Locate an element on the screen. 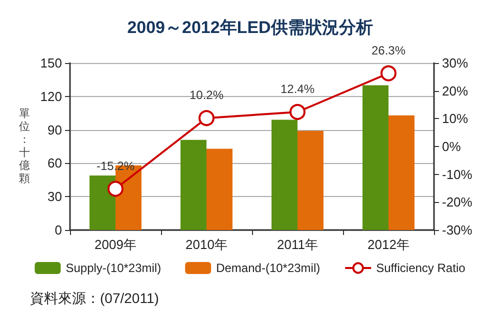 The height and width of the screenshot is (321, 500). y-tick-label: 120 is located at coordinates (51, 96).